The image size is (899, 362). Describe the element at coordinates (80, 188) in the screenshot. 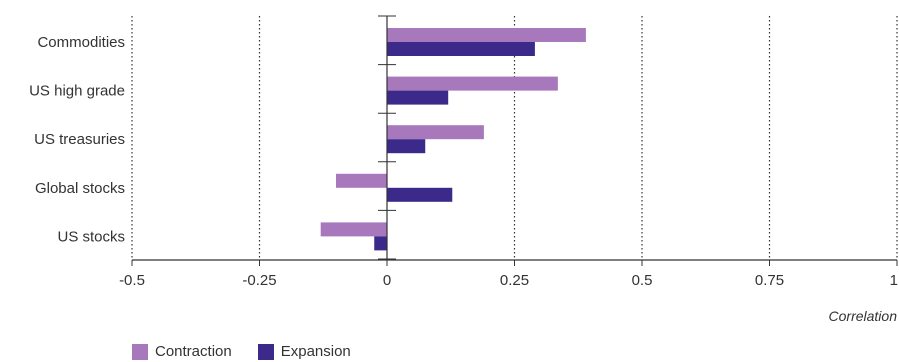

I see `category-label-3: Global stocks` at that location.